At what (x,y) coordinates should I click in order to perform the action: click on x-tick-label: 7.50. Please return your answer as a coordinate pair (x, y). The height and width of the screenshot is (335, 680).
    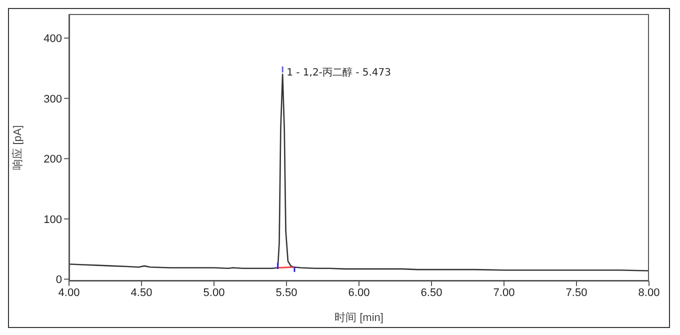
    Looking at the image, I should click on (577, 292).